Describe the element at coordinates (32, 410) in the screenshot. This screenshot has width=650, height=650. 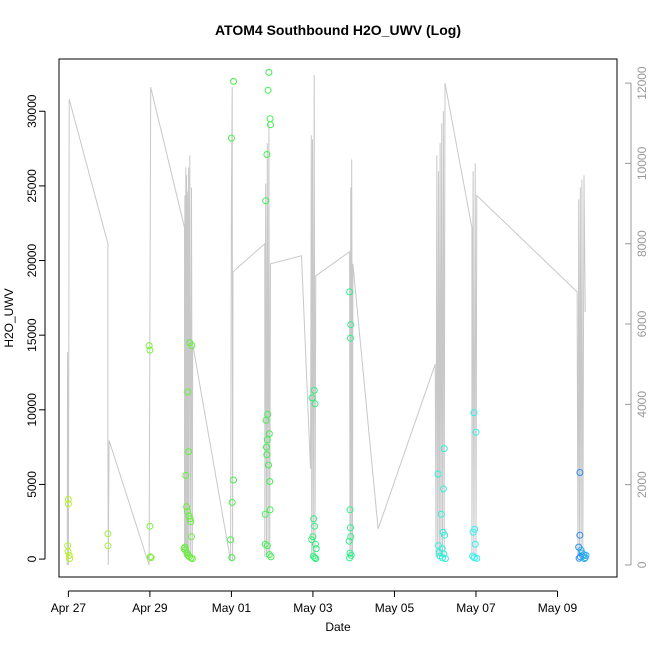
I see `y-tick-label: 10000` at that location.